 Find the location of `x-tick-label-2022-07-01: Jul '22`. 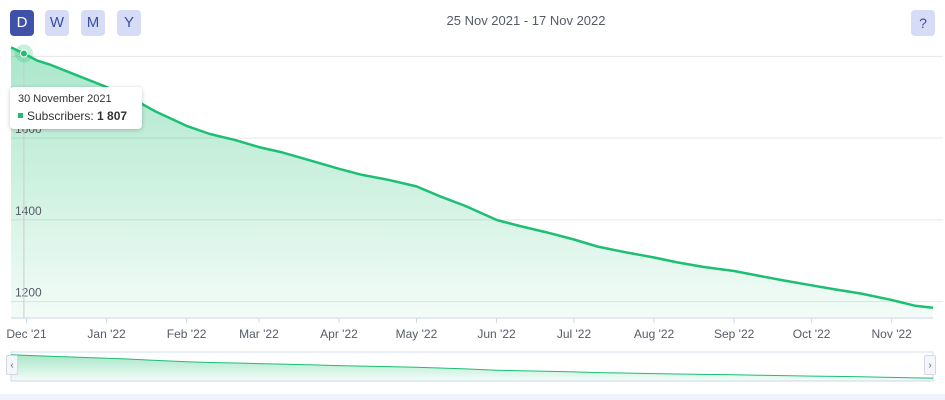

x-tick-label-2022-07-01: Jul '22 is located at coordinates (574, 334).